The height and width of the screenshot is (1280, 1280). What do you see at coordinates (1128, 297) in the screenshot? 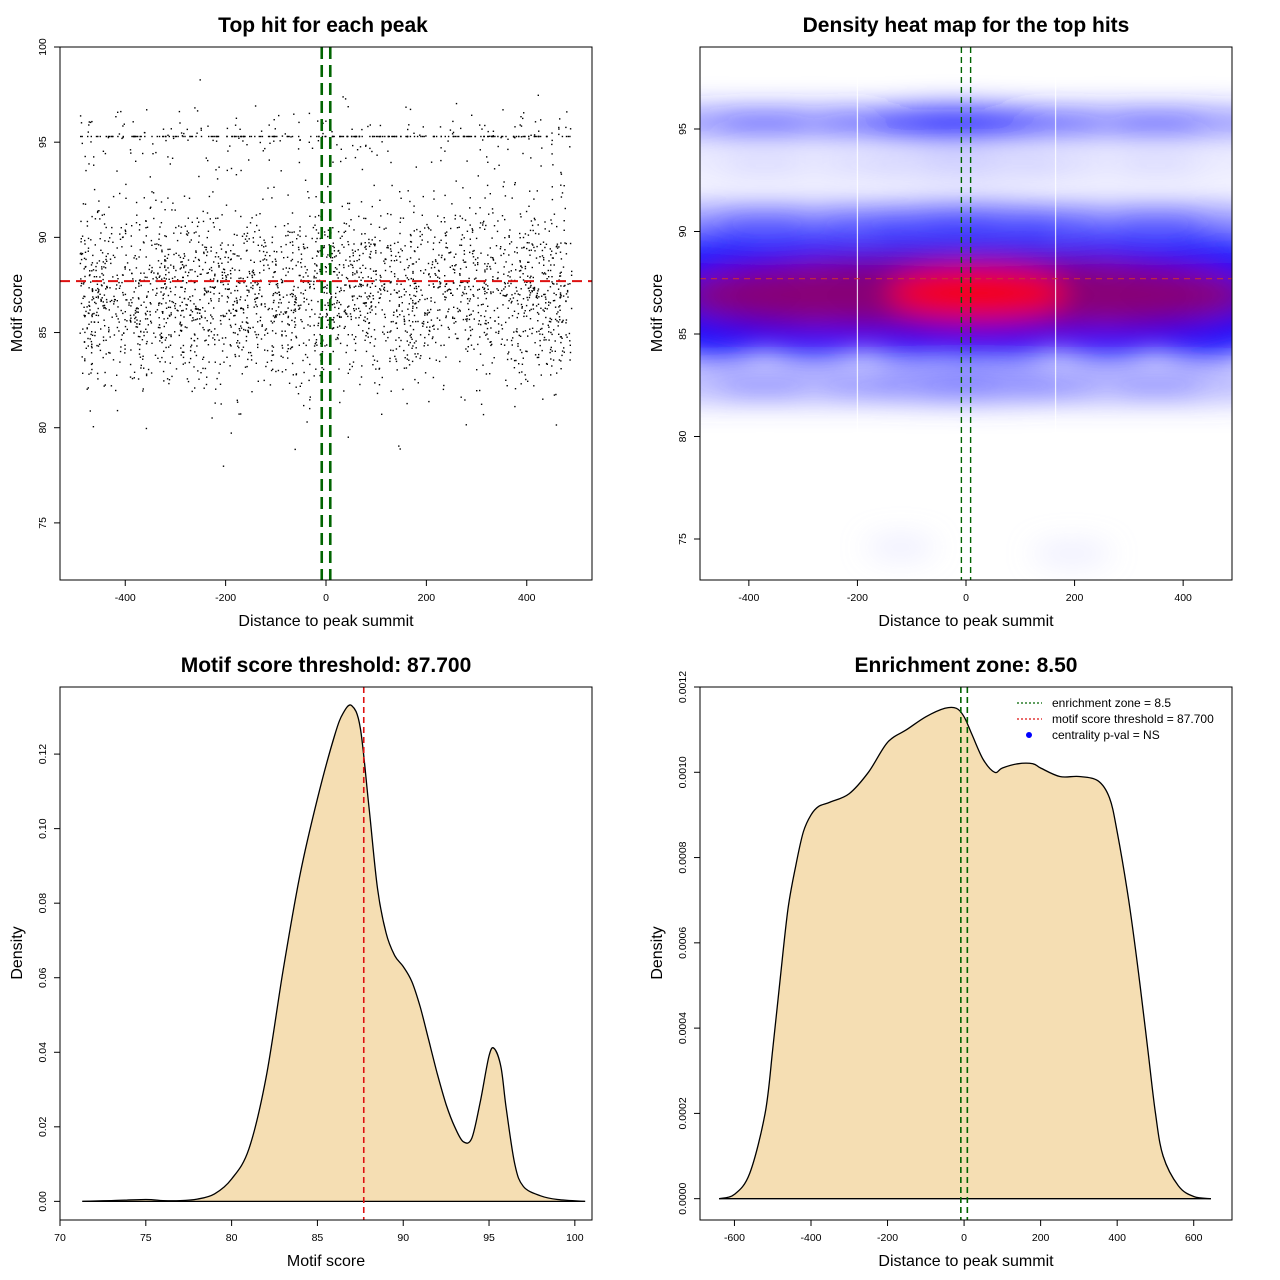
I see `density-blob` at bounding box center [1128, 297].